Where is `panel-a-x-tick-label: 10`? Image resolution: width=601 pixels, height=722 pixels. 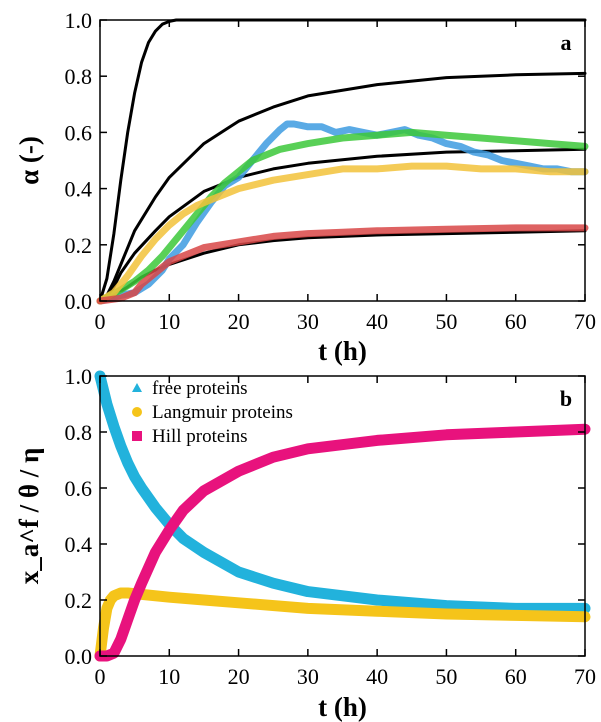
panel-a-x-tick-label: 10 is located at coordinates (169, 321).